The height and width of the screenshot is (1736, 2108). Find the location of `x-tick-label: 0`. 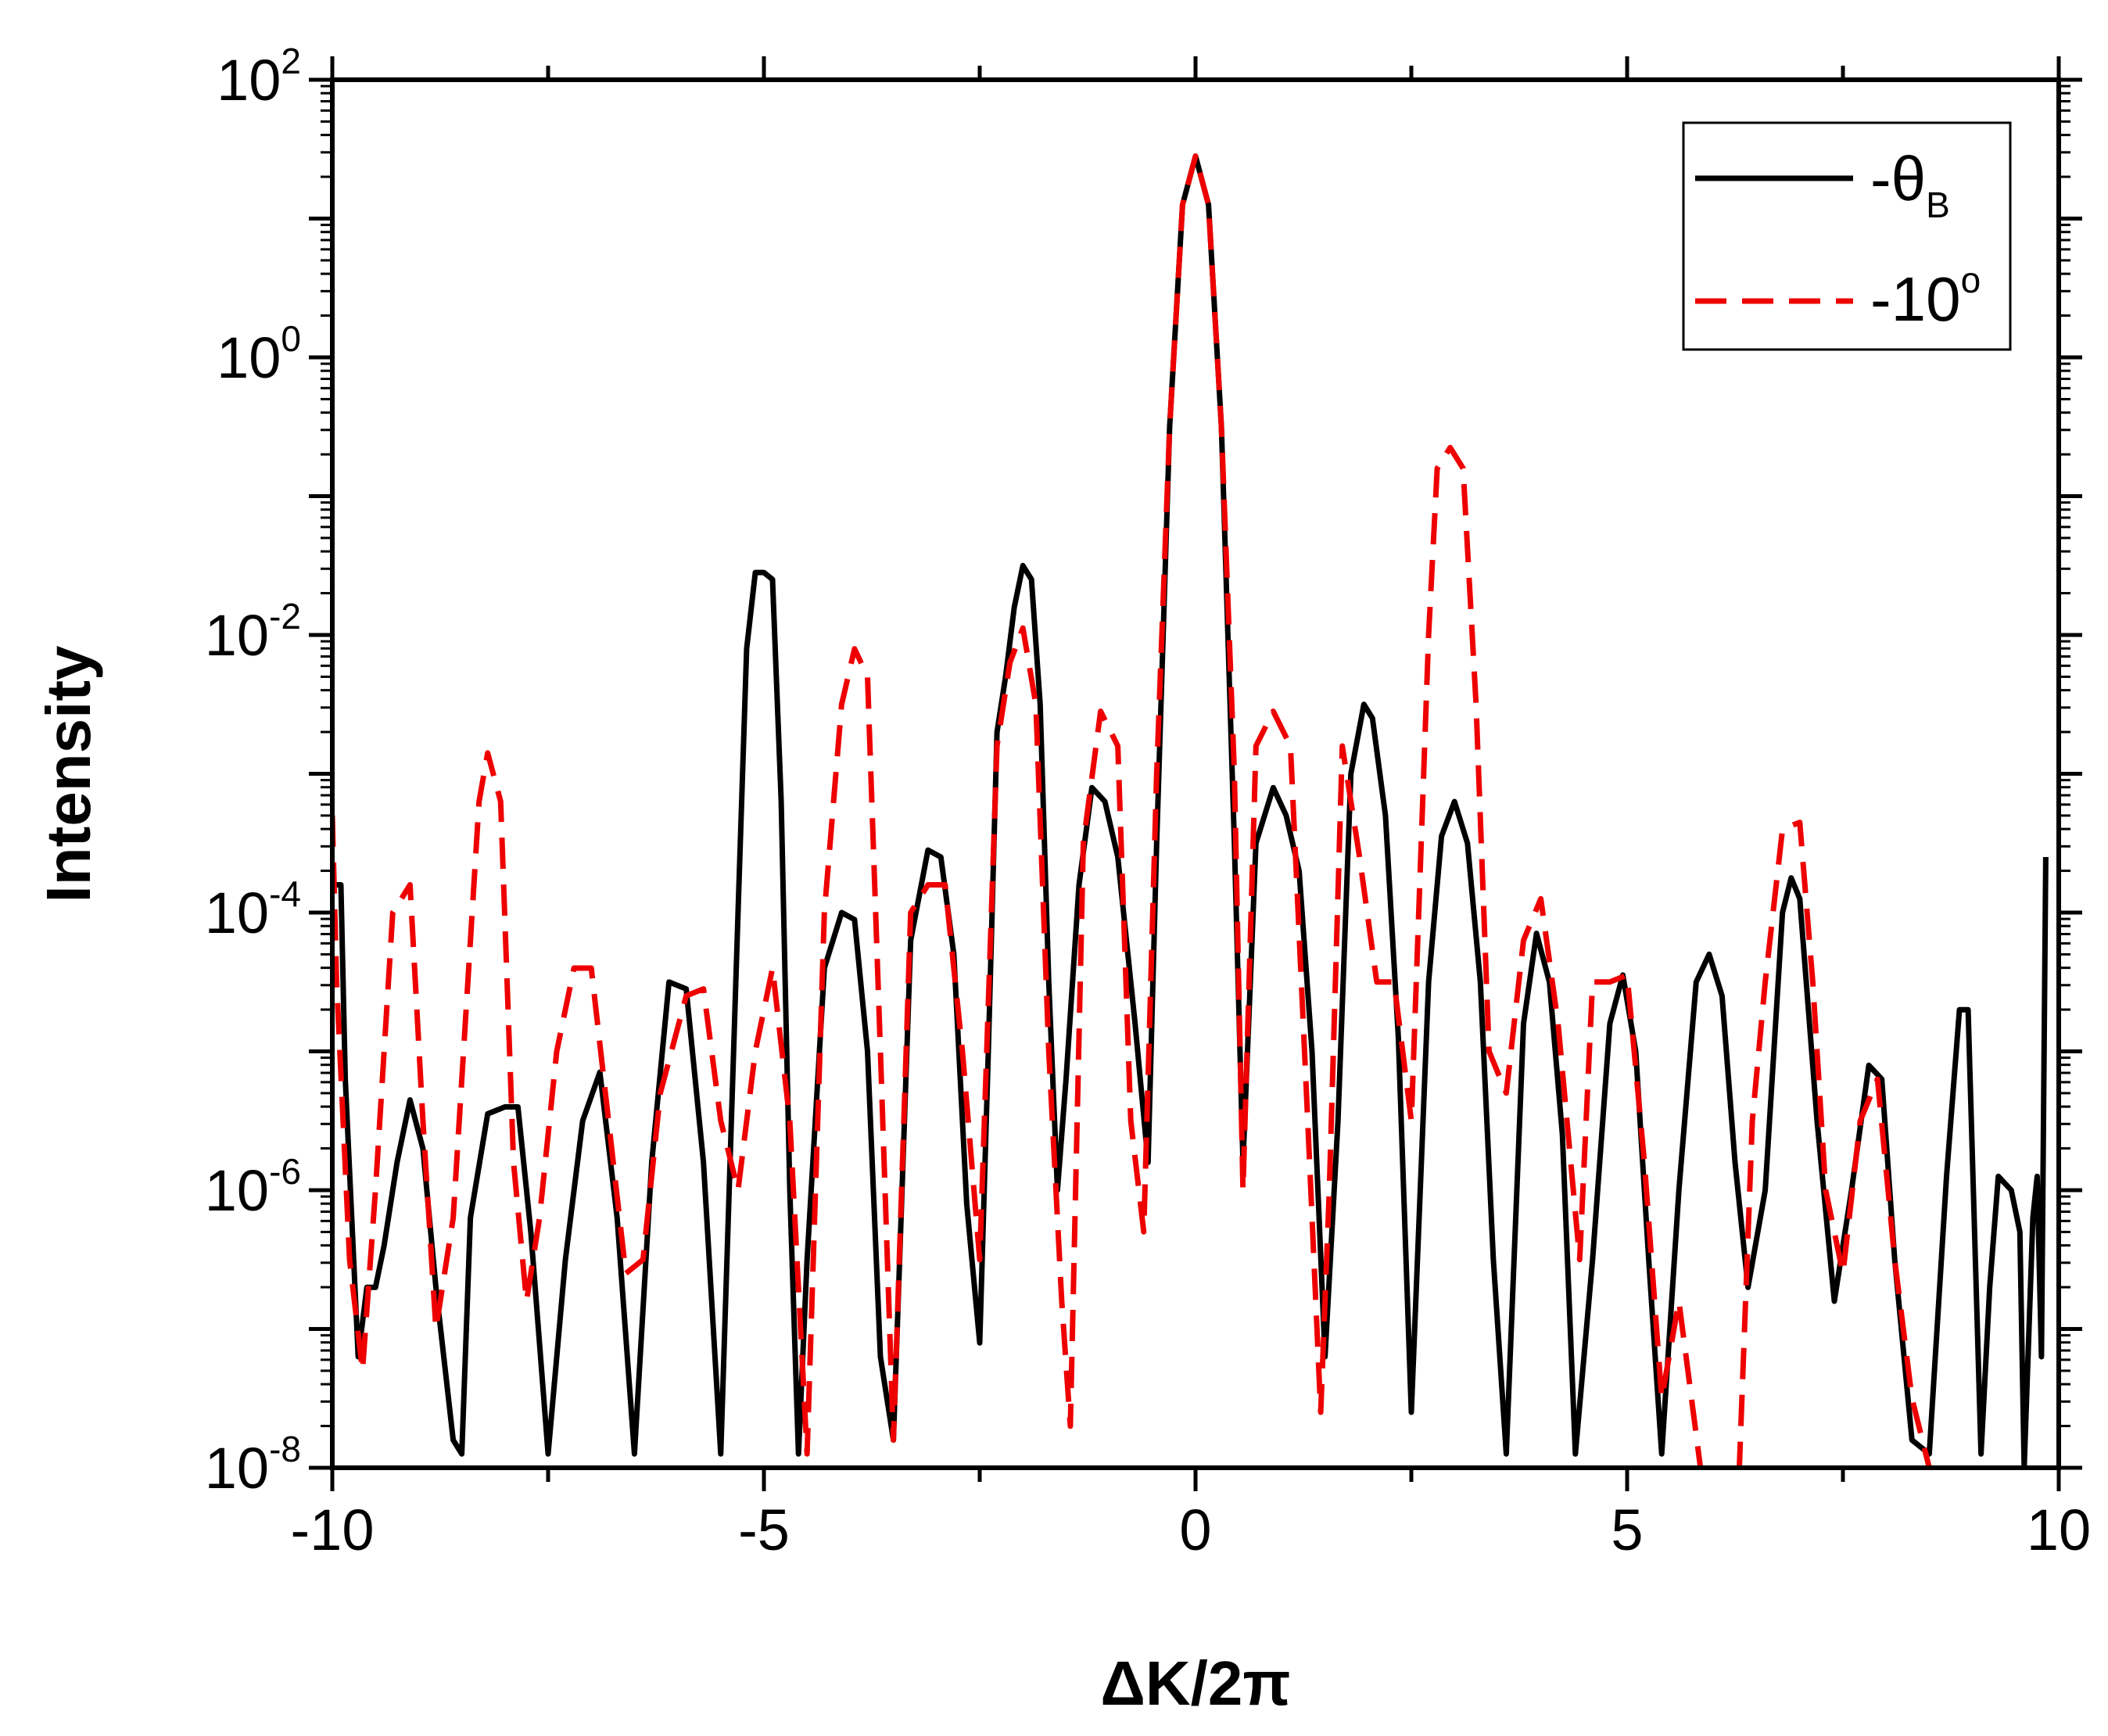

x-tick-label: 0 is located at coordinates (1195, 1529).